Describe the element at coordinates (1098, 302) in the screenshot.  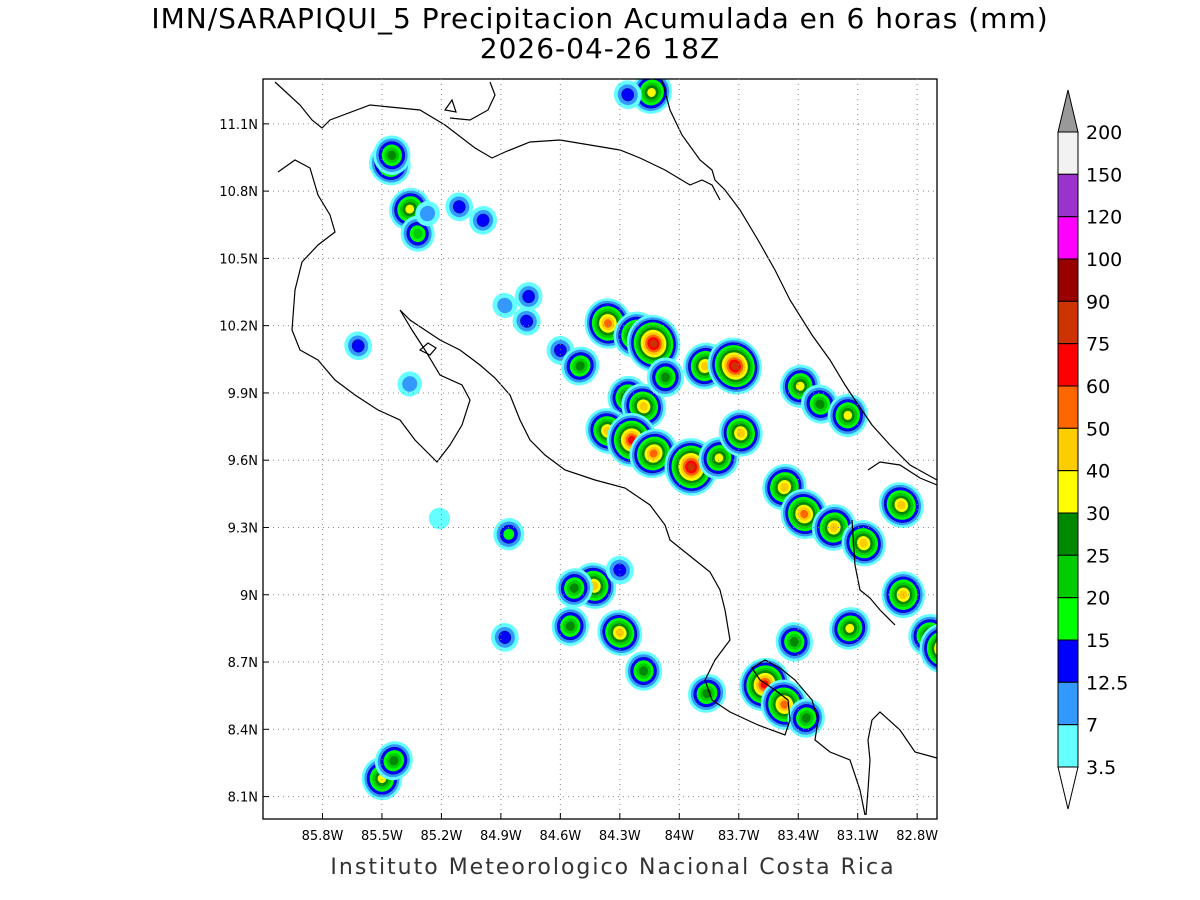
I see `colorbar-label: 90` at that location.